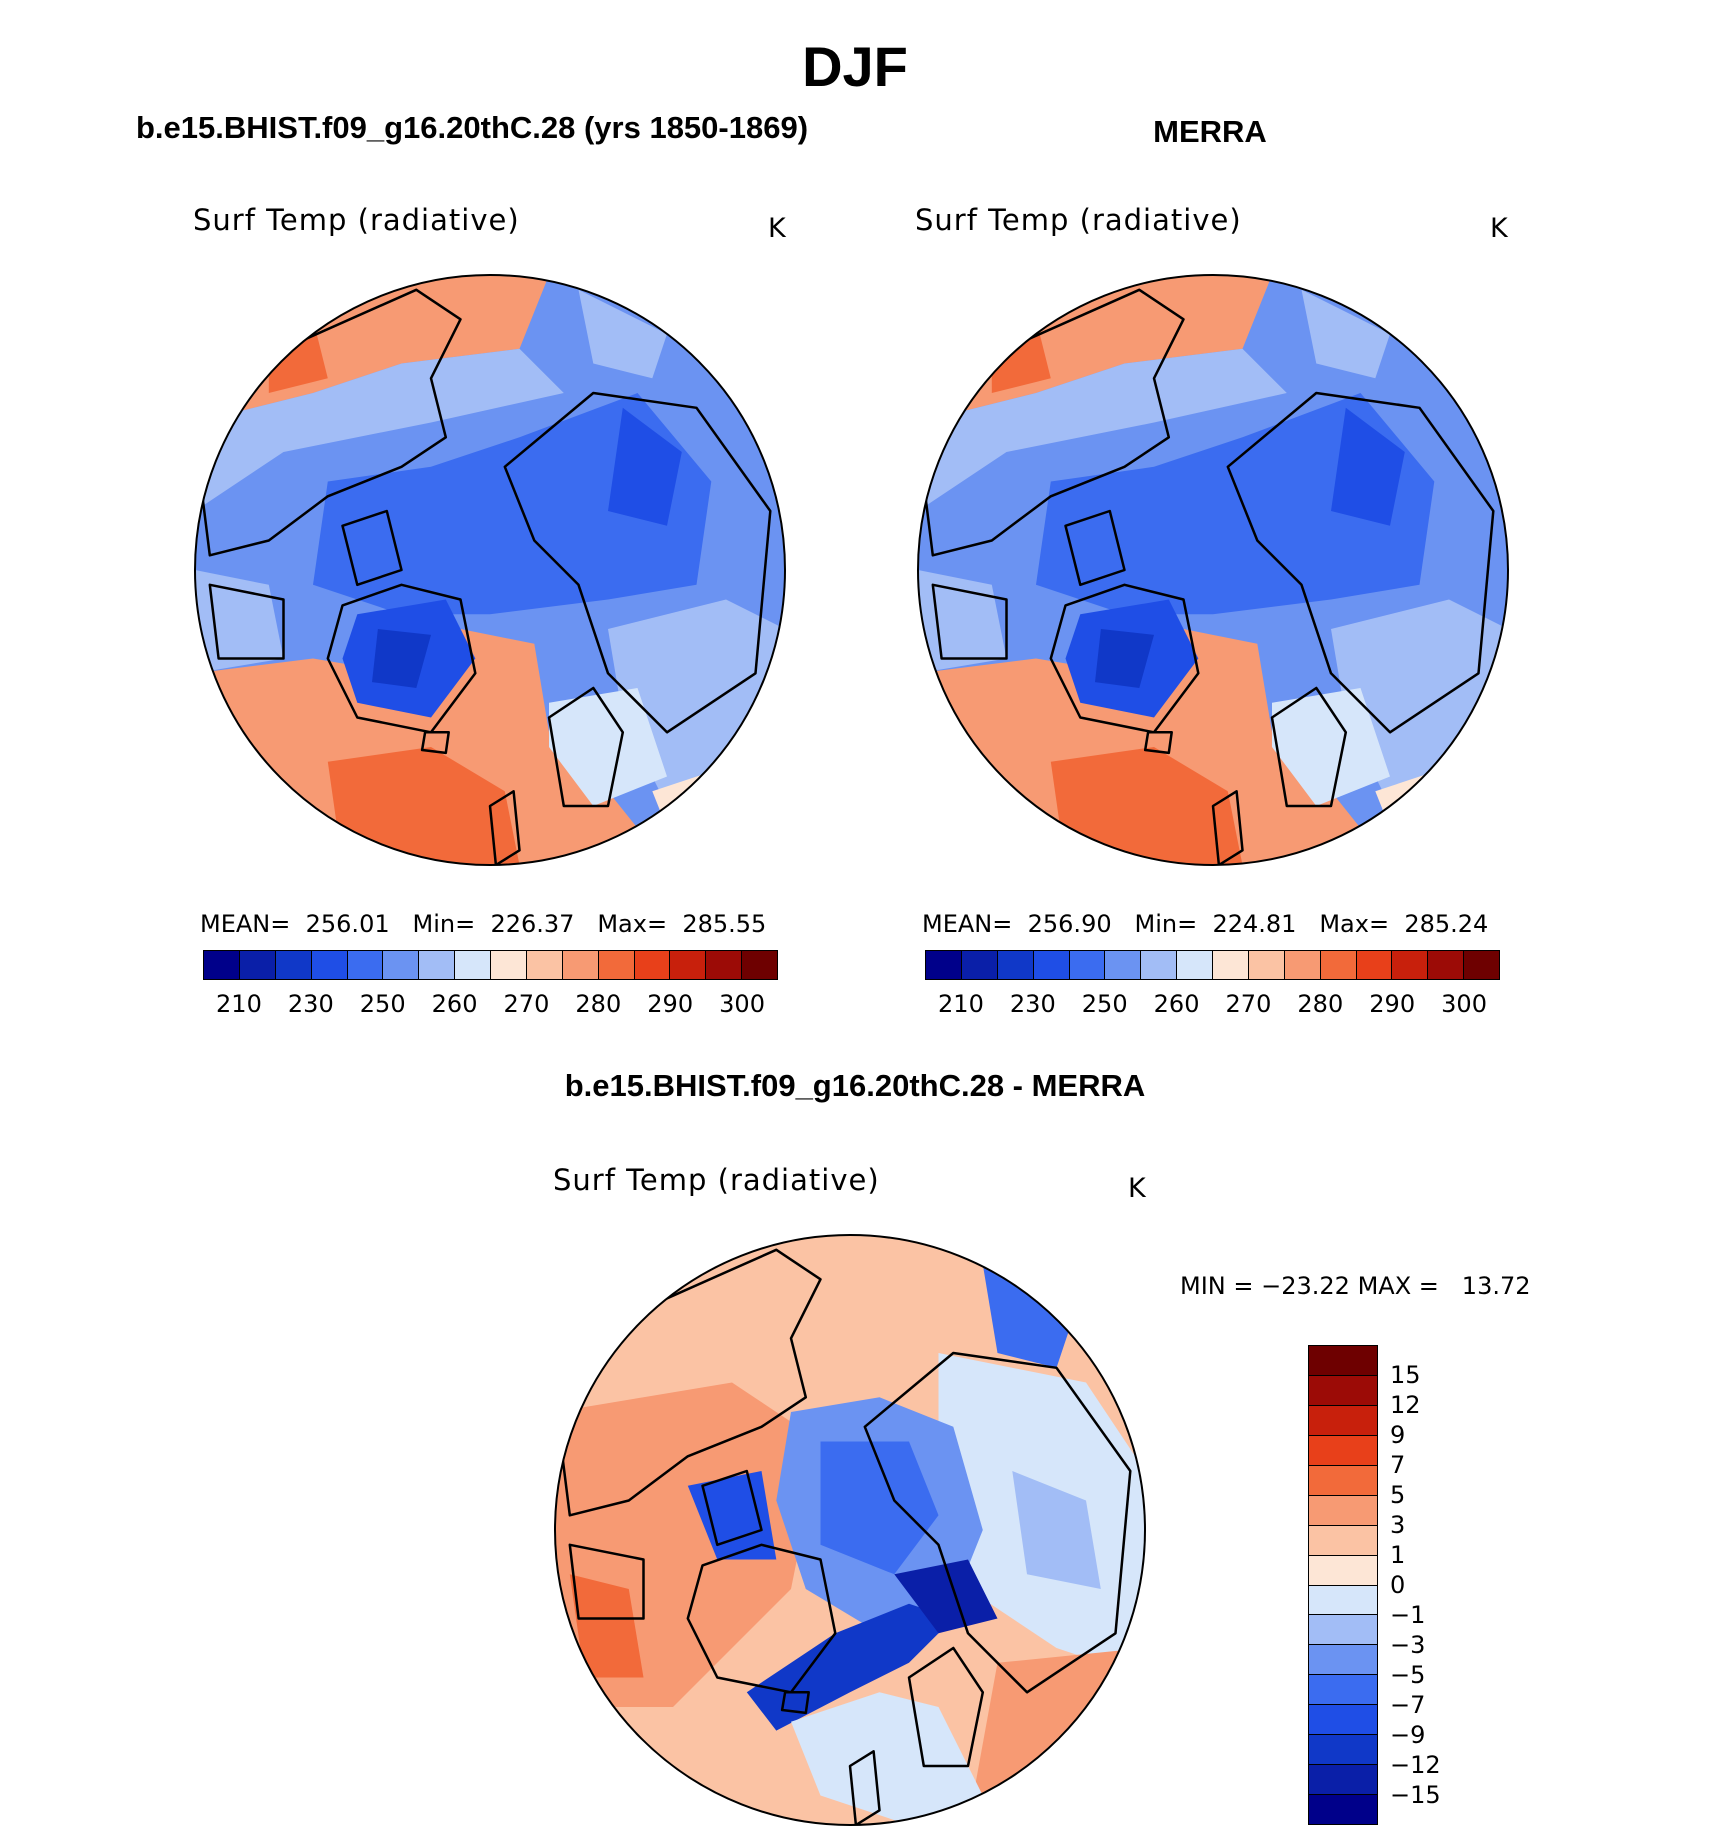  What do you see at coordinates (1305, 1286) in the screenshot?
I see `diff-min-value: −23.22` at bounding box center [1305, 1286].